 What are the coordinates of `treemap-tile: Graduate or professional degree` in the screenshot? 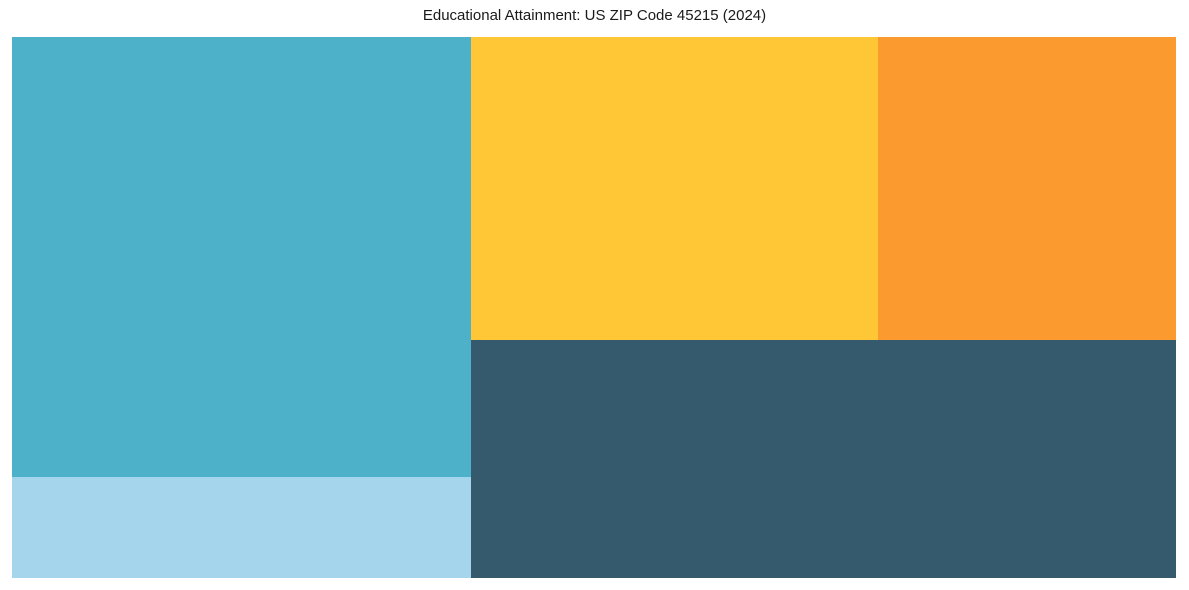 It's located at (1027, 188).